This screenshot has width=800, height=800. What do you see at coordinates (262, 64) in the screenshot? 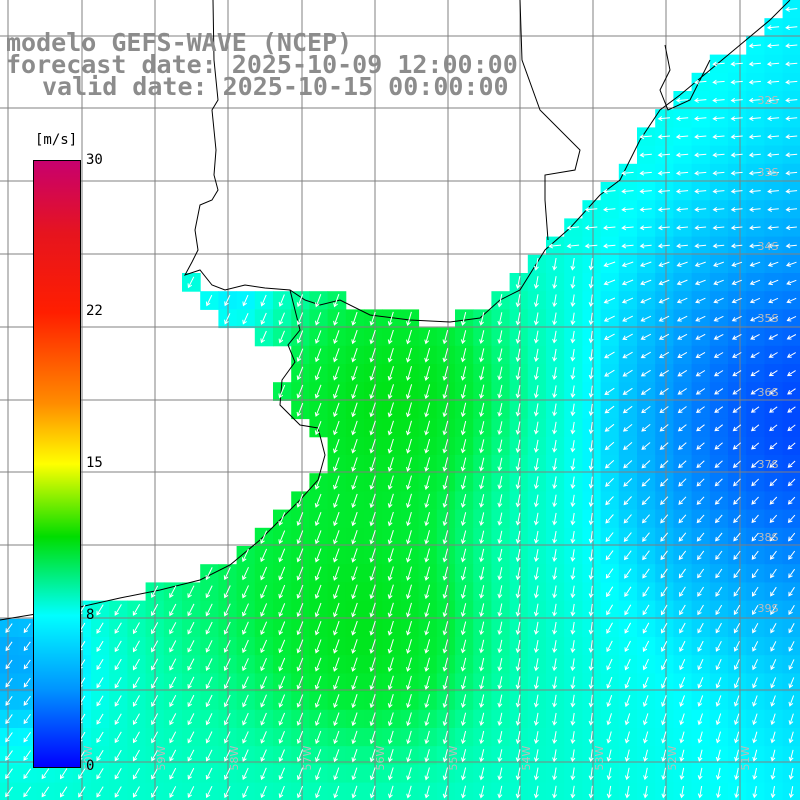
I see `forecast-date: forecast date: 2025-10-09 12:00:00` at bounding box center [262, 64].